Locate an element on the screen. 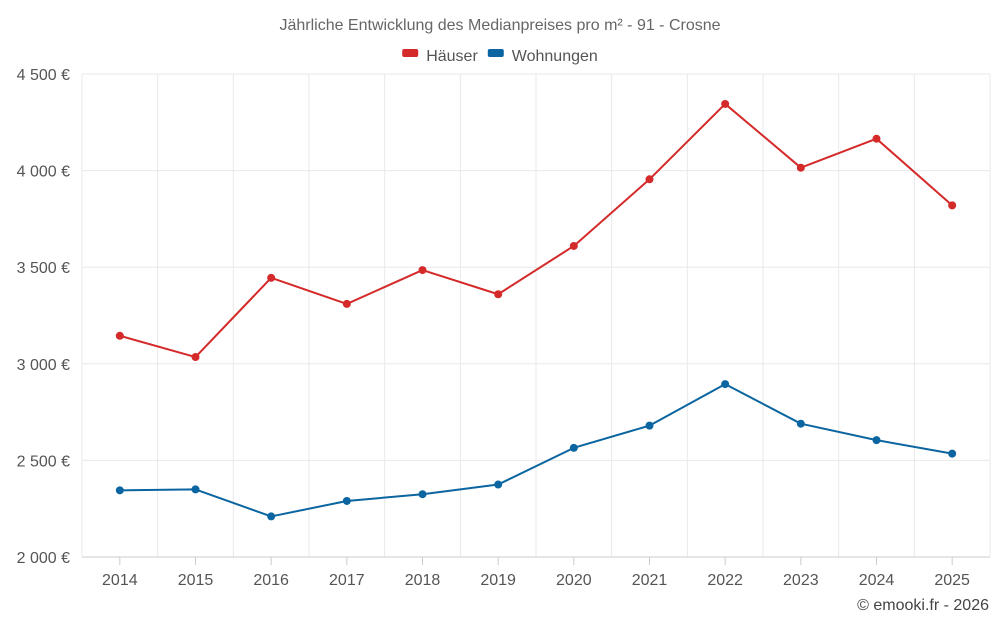 The height and width of the screenshot is (625, 1000). legend: Häuser Wohnungen is located at coordinates (500, 56).